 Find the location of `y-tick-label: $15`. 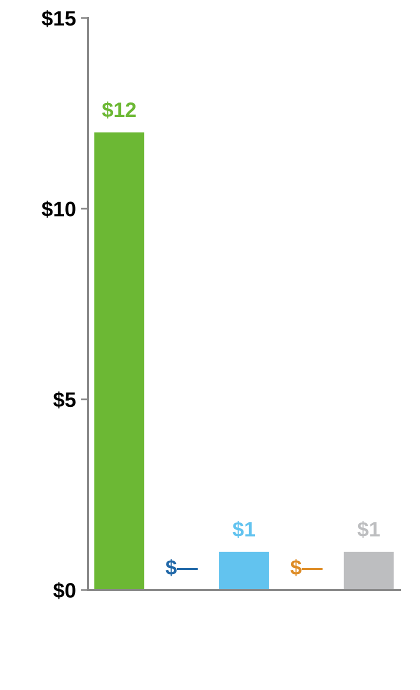

y-tick-label: $15 is located at coordinates (59, 19).